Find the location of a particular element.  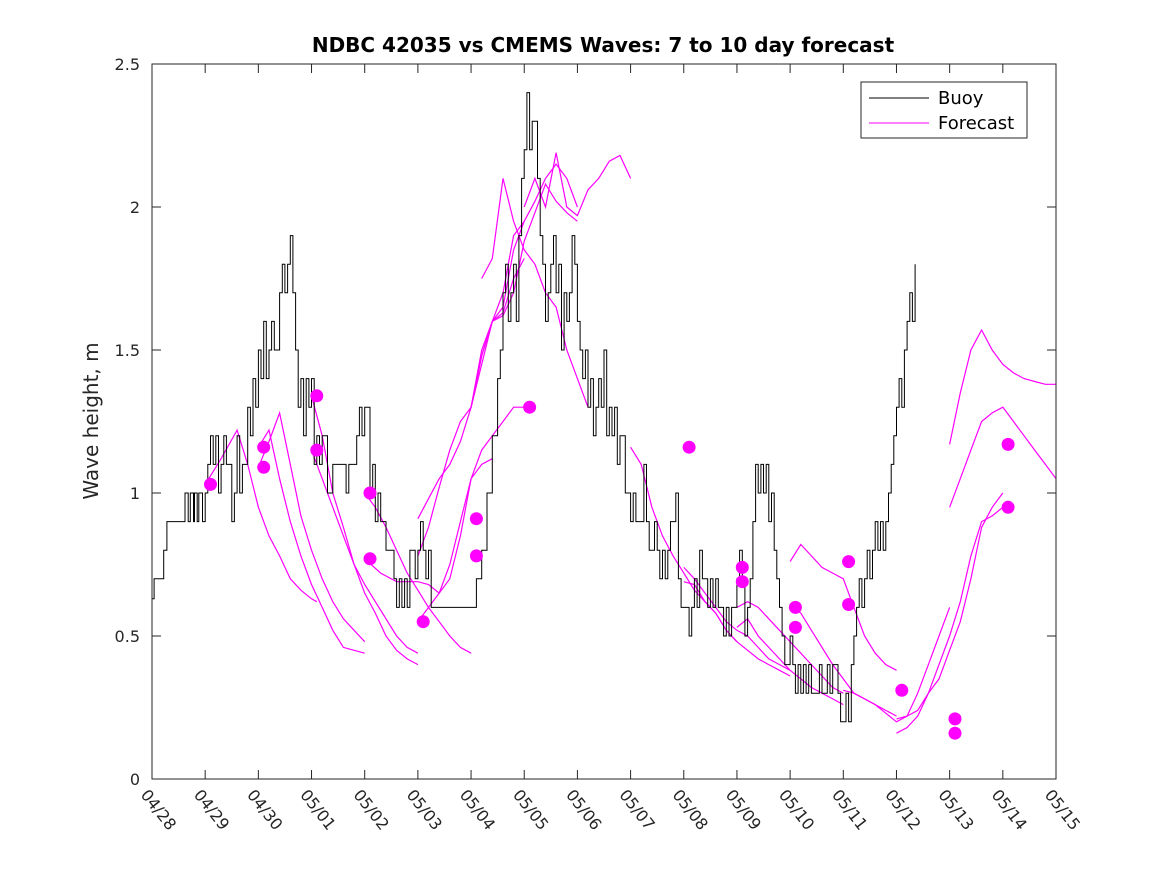

x-tick-label: 05/13 is located at coordinates (955, 810).